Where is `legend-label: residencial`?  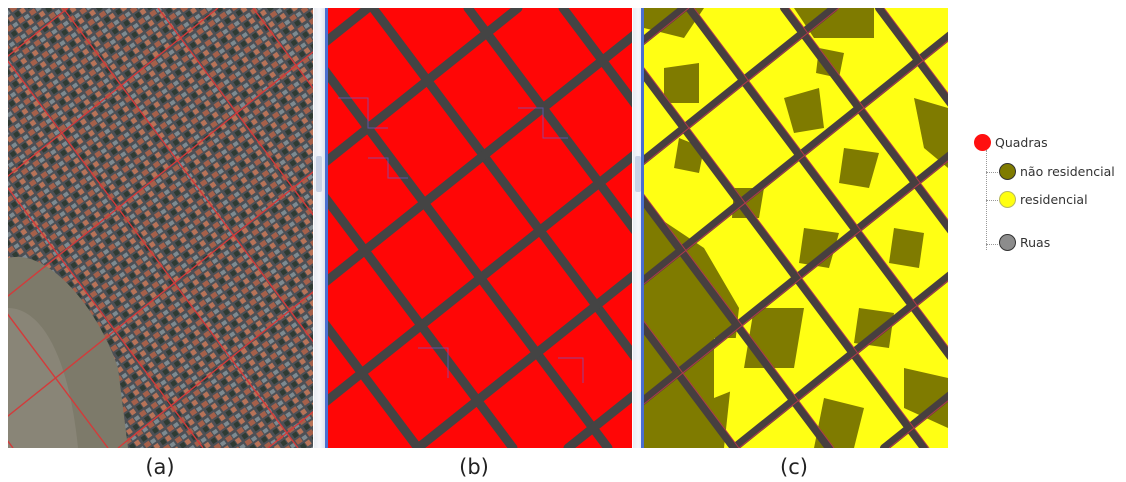 legend-label: residencial is located at coordinates (1054, 199).